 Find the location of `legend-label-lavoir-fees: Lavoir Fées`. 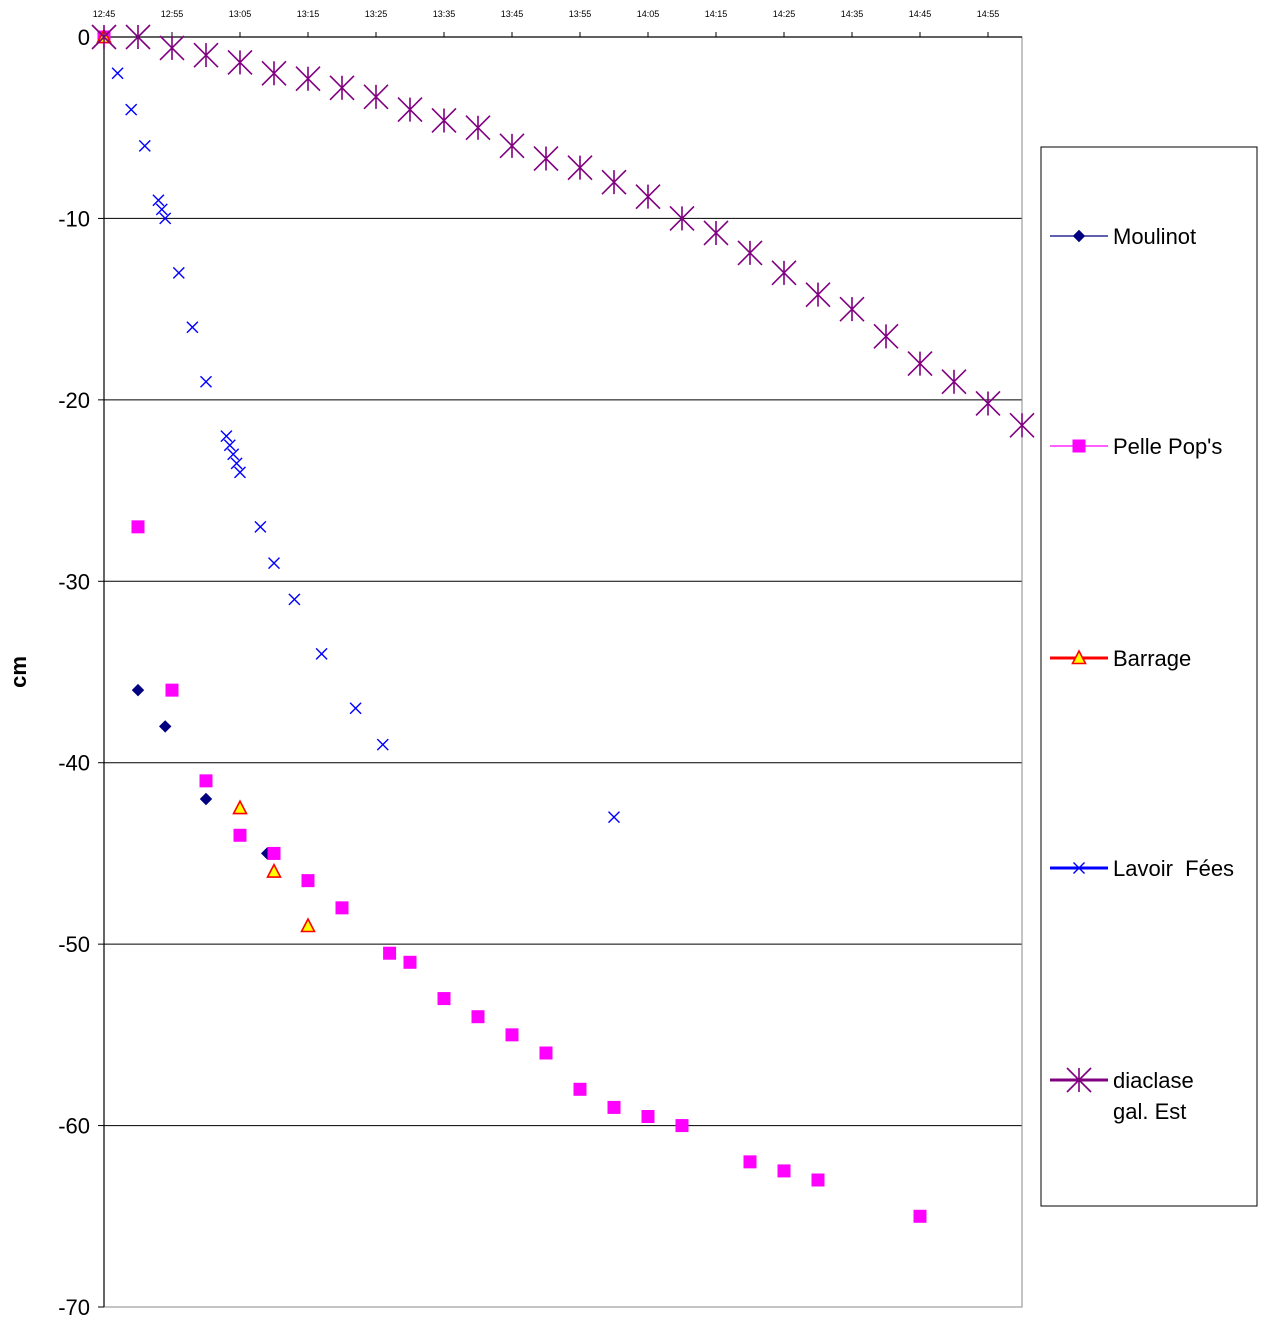

legend-label-lavoir-fees: Lavoir Fées is located at coordinates (1173, 868).